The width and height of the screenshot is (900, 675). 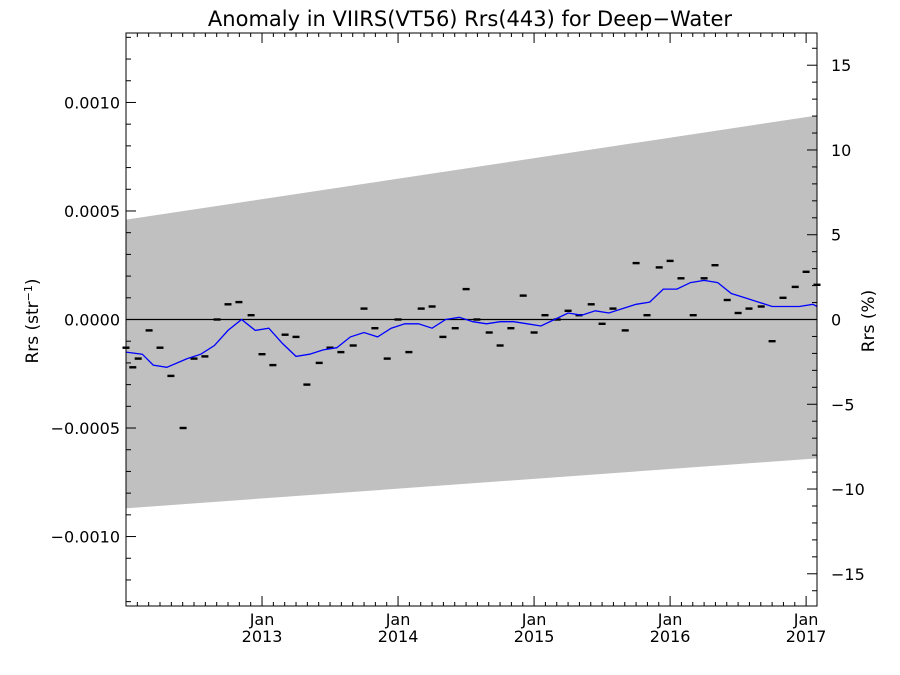 I want to click on left-tick-label: 0.0005, so click(x=92, y=211).